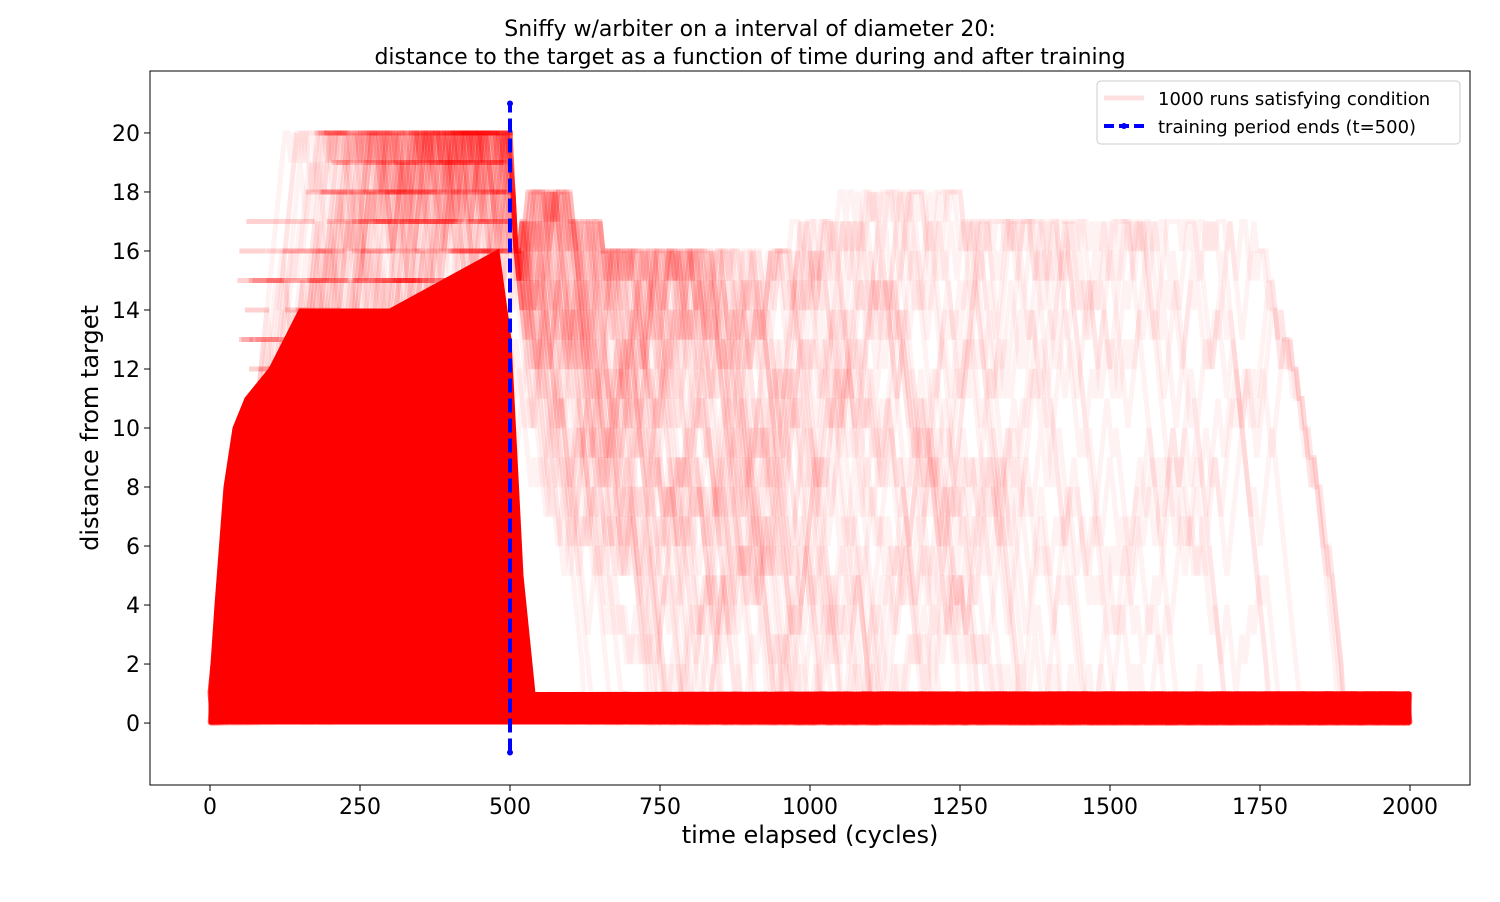 The height and width of the screenshot is (902, 1500). I want to click on x-axis-label: time elapsed (cycles), so click(810, 835).